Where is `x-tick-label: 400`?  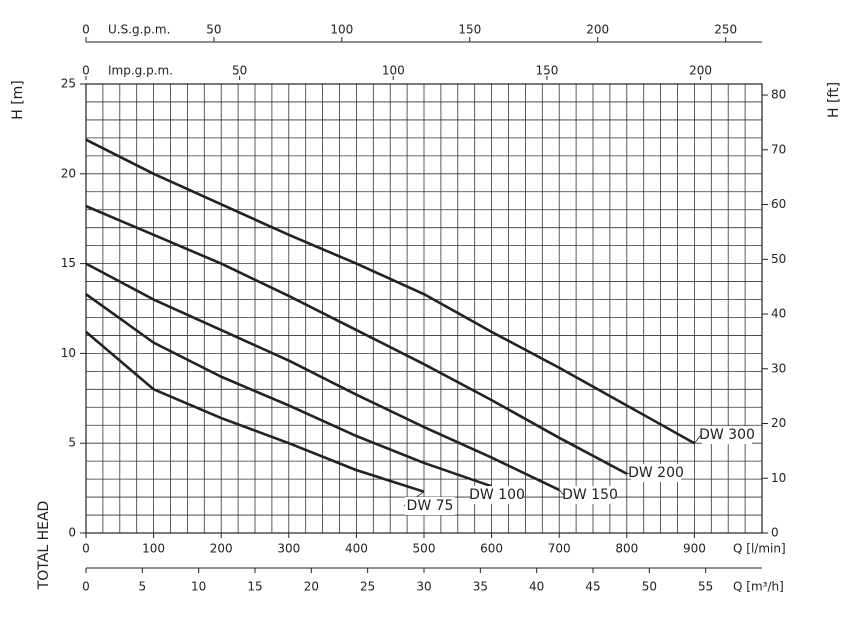 x-tick-label: 400 is located at coordinates (356, 549).